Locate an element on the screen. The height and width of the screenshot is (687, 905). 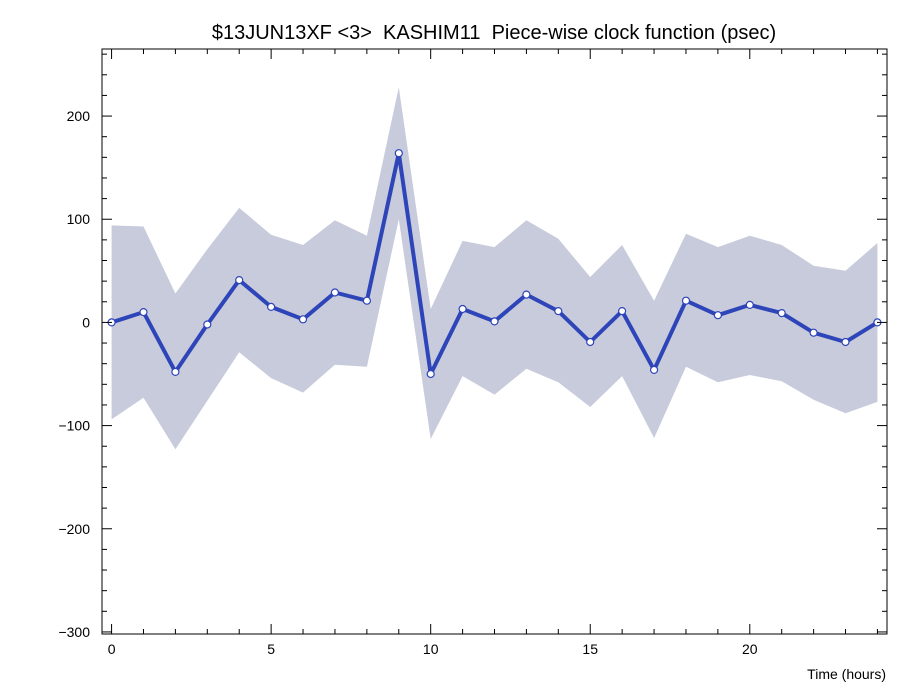
y-tick-label: 200 is located at coordinates (79, 116).